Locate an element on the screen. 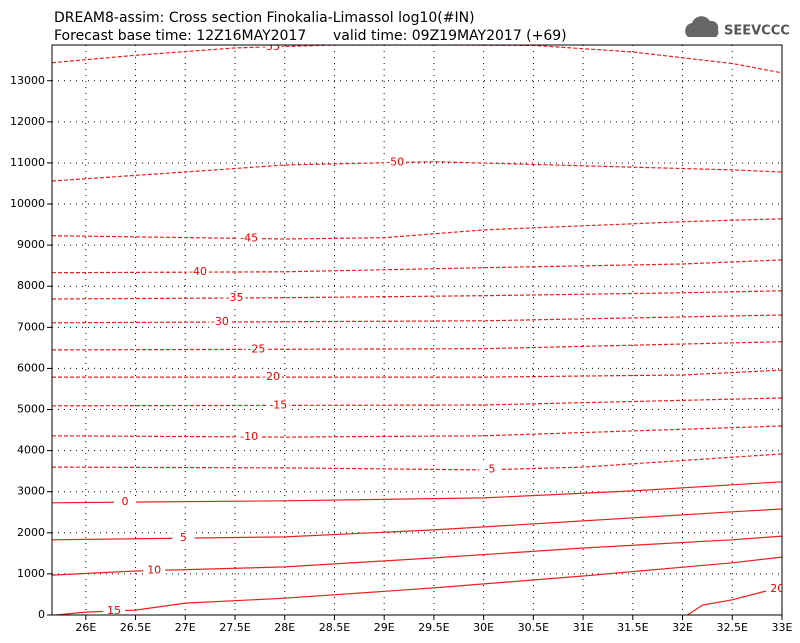 The height and width of the screenshot is (643, 800). contour-label: -15 is located at coordinates (278, 404).